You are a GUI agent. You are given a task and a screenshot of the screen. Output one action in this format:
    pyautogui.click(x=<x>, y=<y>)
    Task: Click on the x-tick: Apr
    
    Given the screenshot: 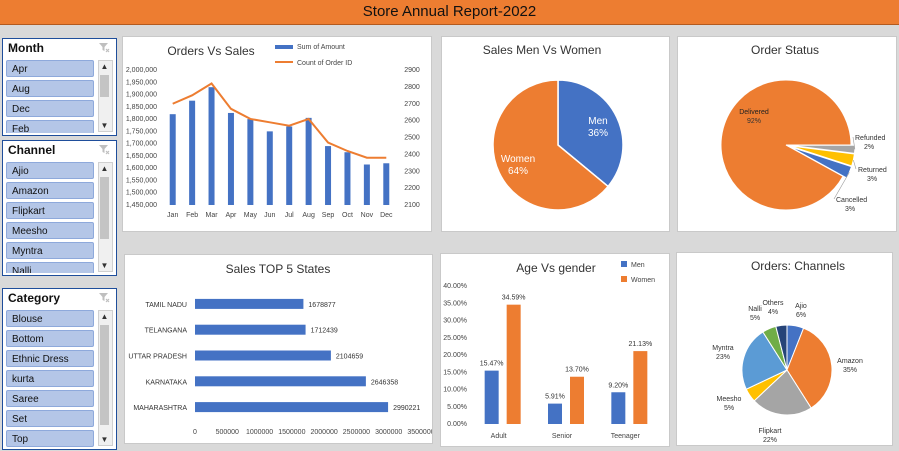 What is the action you would take?
    pyautogui.click(x=232, y=215)
    